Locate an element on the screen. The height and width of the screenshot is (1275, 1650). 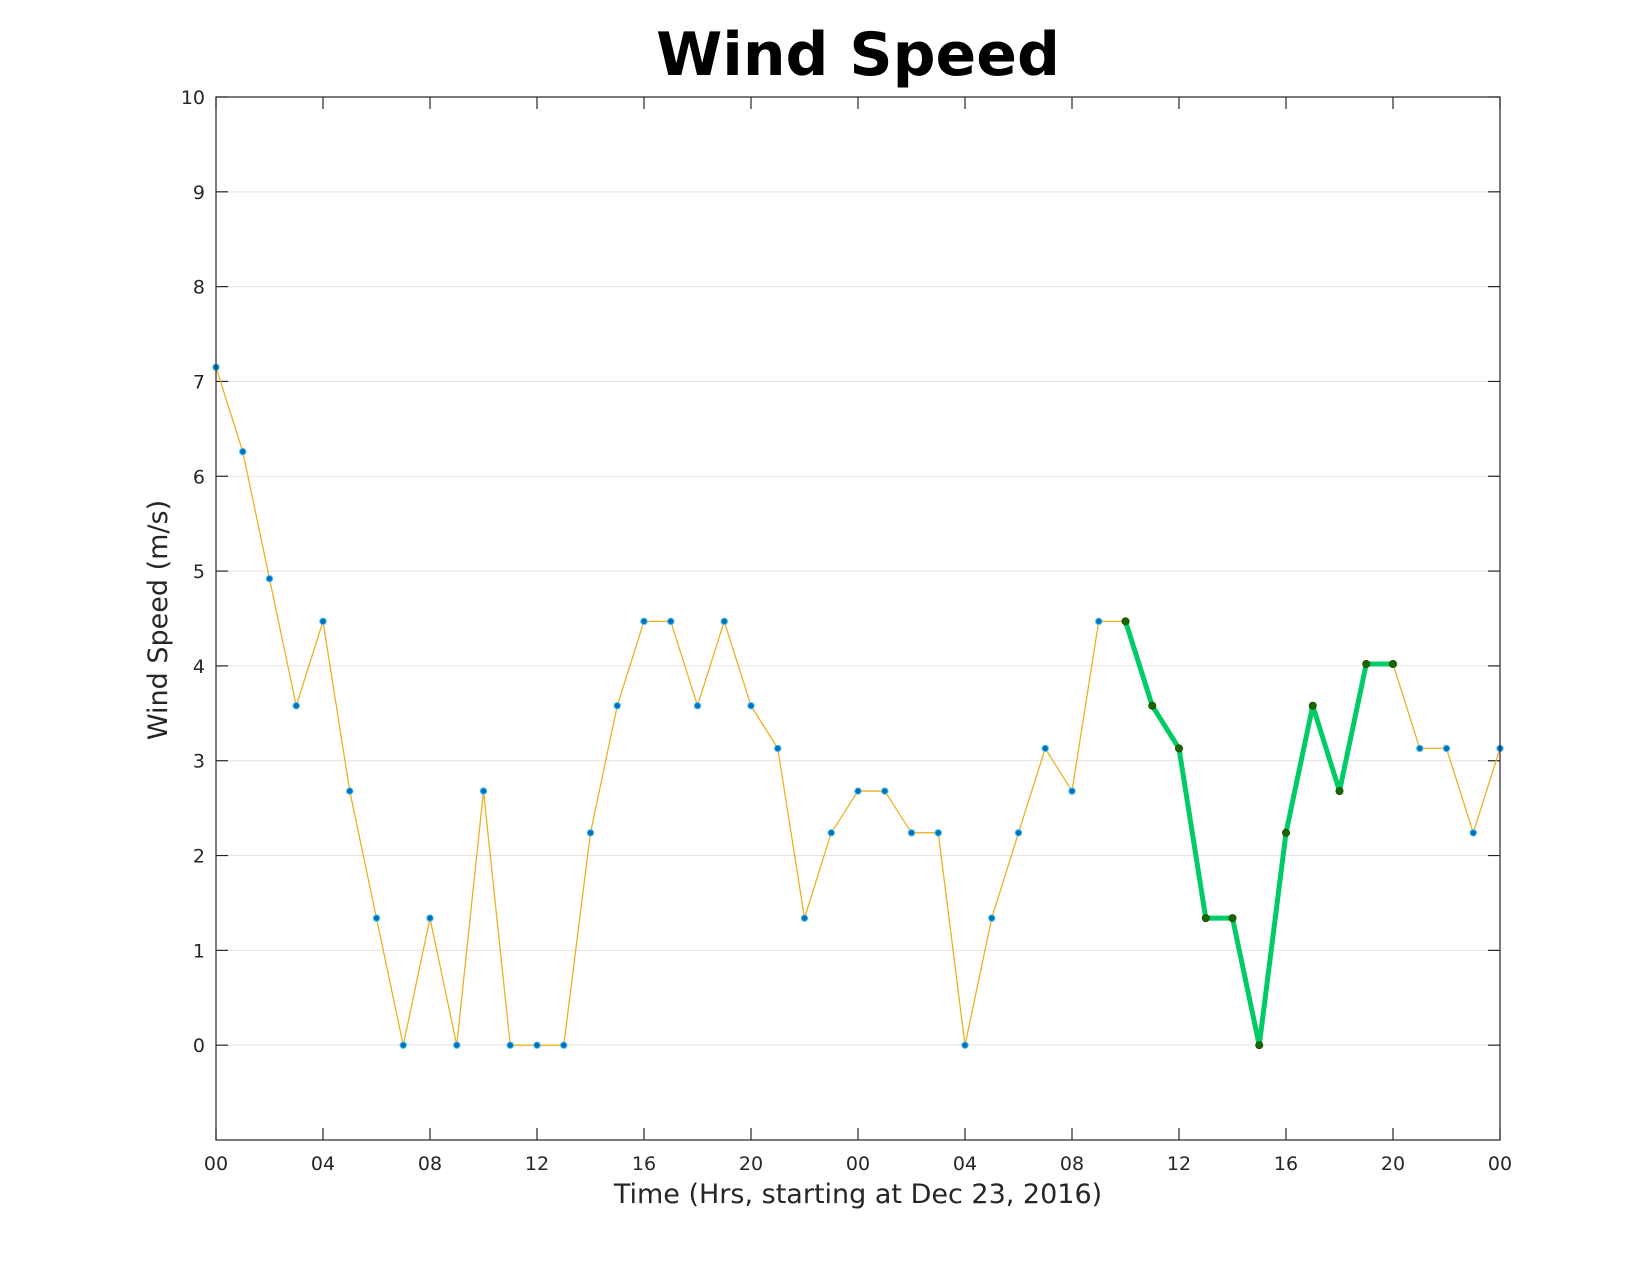
y-tick-label: 0 is located at coordinates (199, 1046).